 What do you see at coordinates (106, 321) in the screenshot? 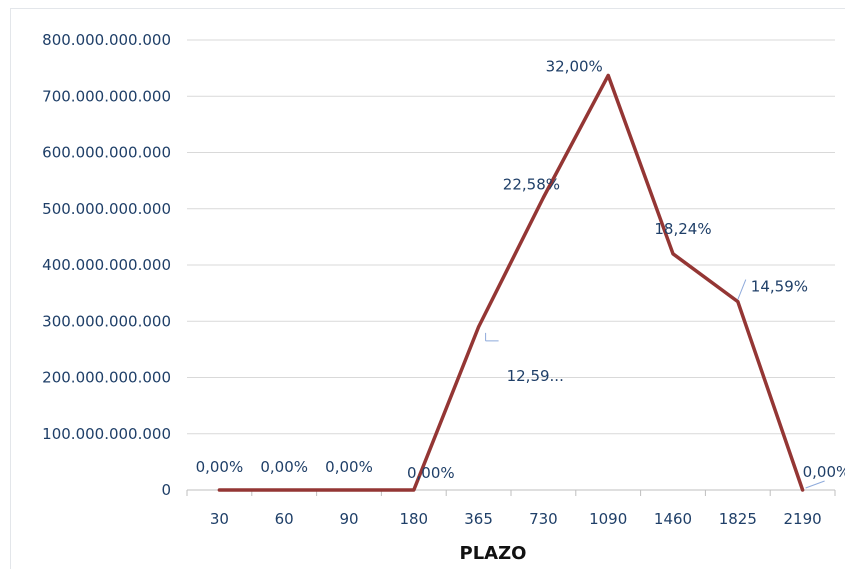
I see `y-tick-label: 300.000.000.000` at bounding box center [106, 321].